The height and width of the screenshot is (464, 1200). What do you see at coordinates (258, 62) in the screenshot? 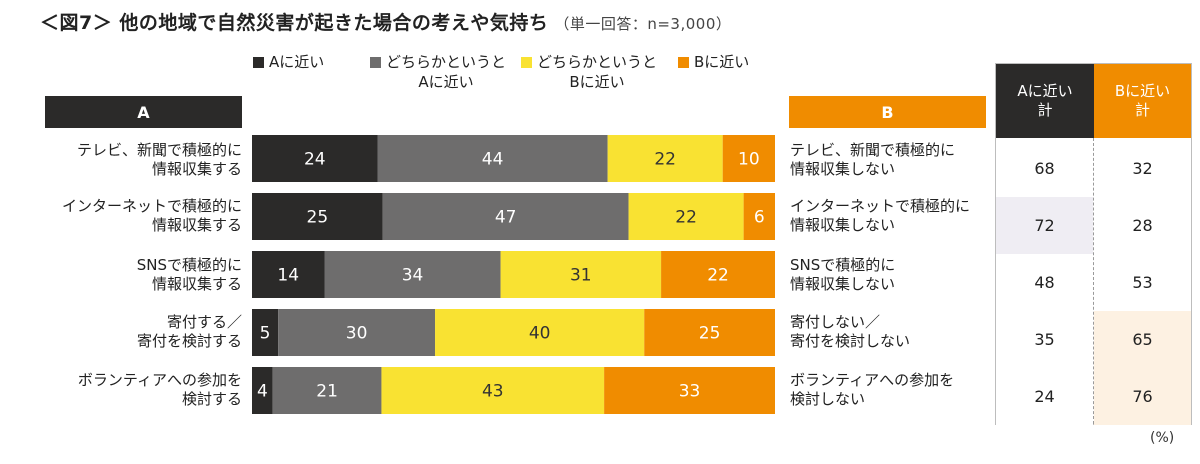
I see `legend-swatch-a` at bounding box center [258, 62].